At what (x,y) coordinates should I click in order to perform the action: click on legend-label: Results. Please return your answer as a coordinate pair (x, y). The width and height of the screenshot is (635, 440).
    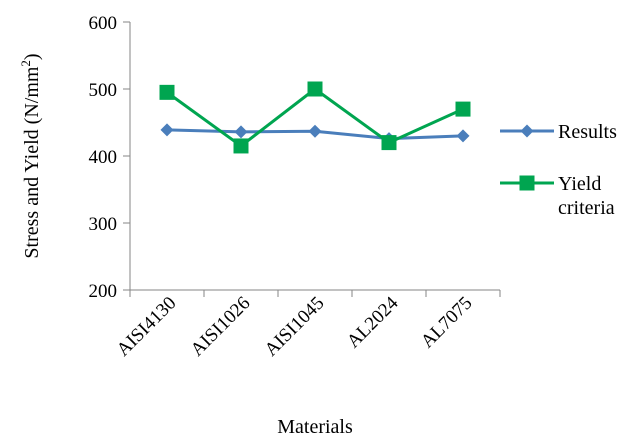
    Looking at the image, I should click on (587, 132).